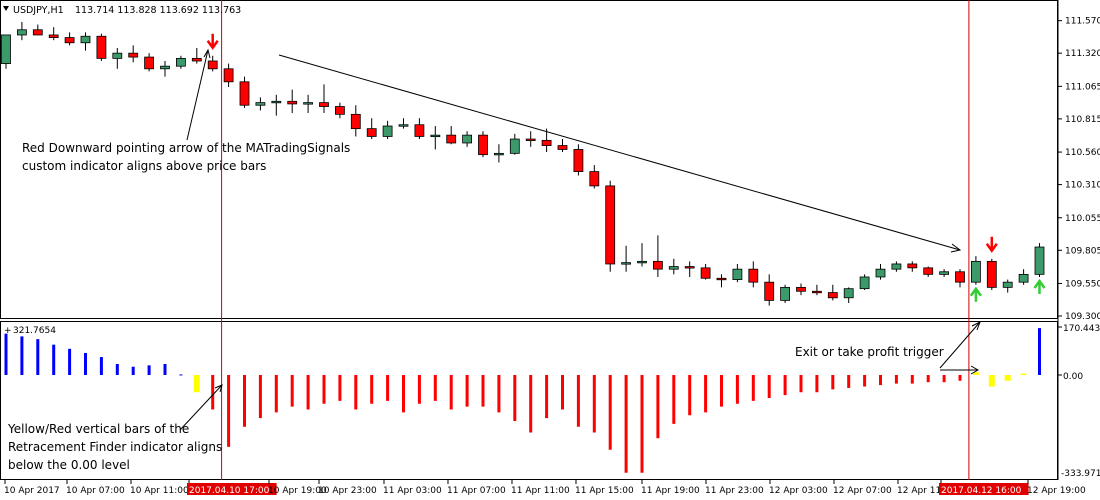 Image resolution: width=1100 pixels, height=500 pixels. What do you see at coordinates (38, 10) in the screenshot?
I see `symbol-label: USDJPY,H1` at bounding box center [38, 10].